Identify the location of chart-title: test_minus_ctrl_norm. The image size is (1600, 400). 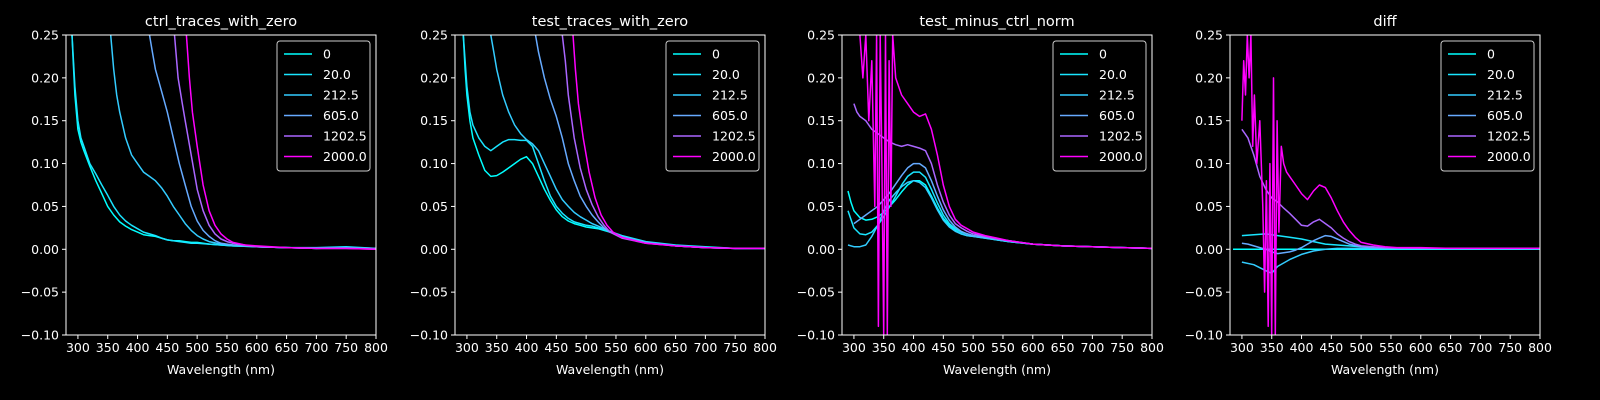
(996, 22).